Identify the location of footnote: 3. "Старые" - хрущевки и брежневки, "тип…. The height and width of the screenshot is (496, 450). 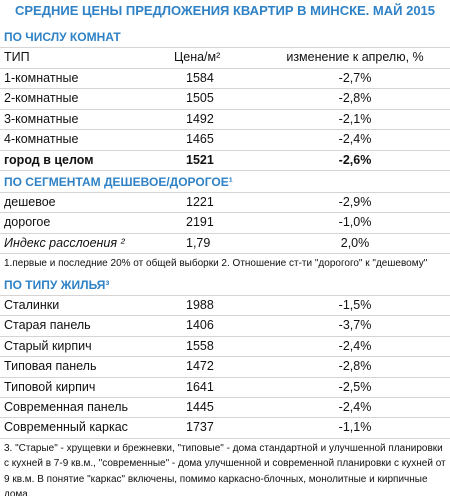
(225, 469).